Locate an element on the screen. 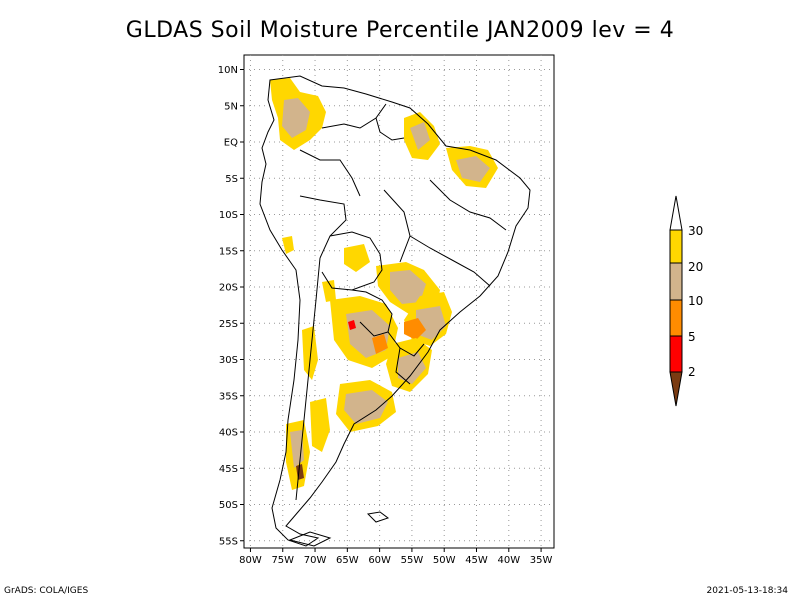  lon-tick-label: 40W is located at coordinates (508, 560).